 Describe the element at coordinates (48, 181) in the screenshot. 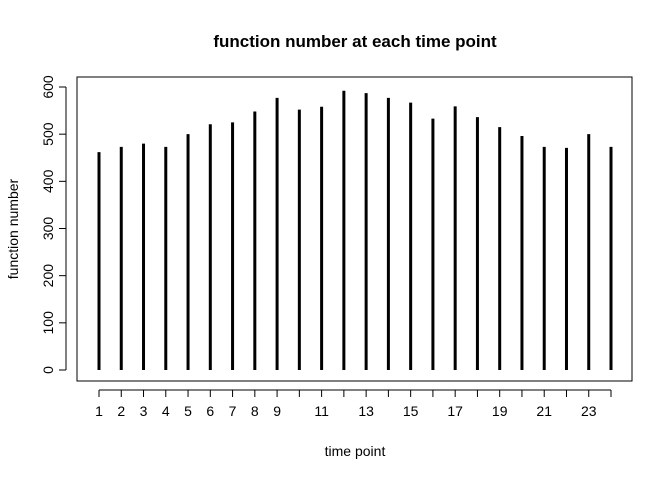

I see `y-tick-label-400: 400` at that location.